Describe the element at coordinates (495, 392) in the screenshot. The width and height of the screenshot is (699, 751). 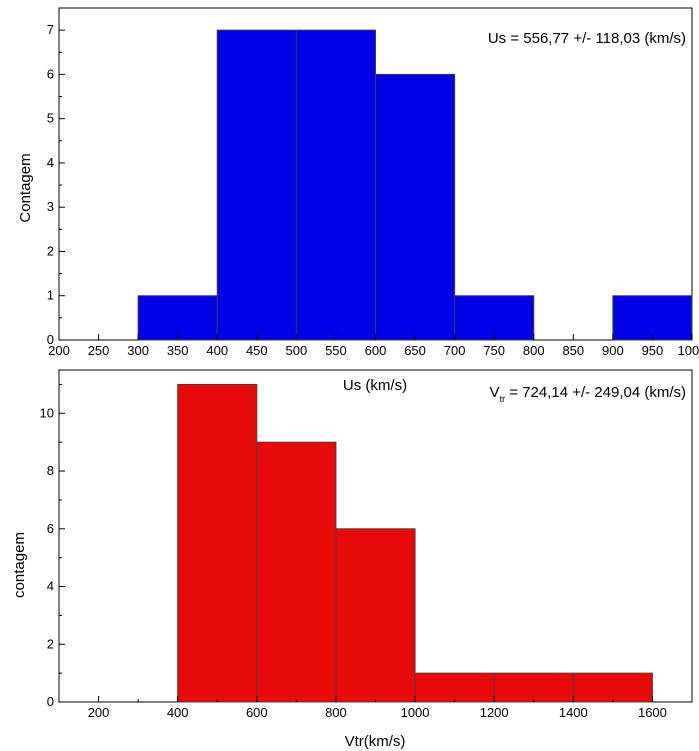
I see `annotation-vtr-prefix: V` at that location.